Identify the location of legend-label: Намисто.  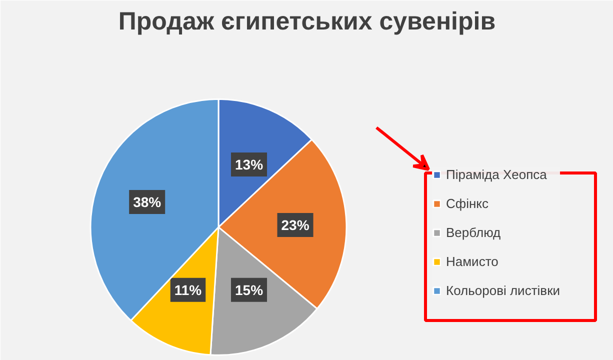
(472, 261).